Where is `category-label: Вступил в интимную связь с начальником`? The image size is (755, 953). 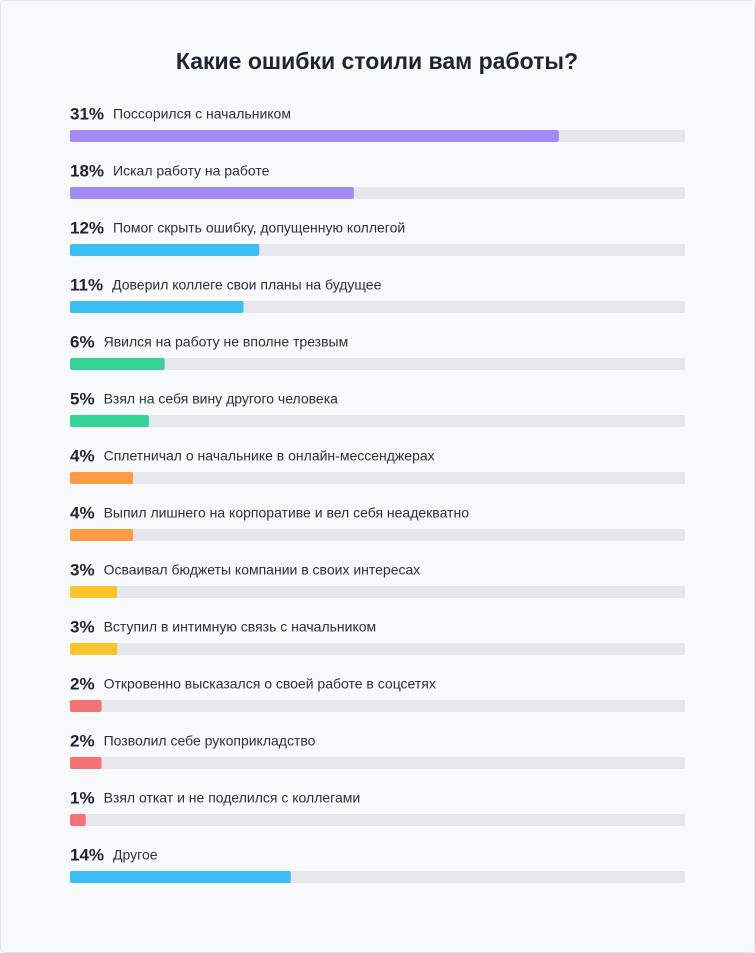 category-label: Вступил в интимную связь с начальником is located at coordinates (240, 627).